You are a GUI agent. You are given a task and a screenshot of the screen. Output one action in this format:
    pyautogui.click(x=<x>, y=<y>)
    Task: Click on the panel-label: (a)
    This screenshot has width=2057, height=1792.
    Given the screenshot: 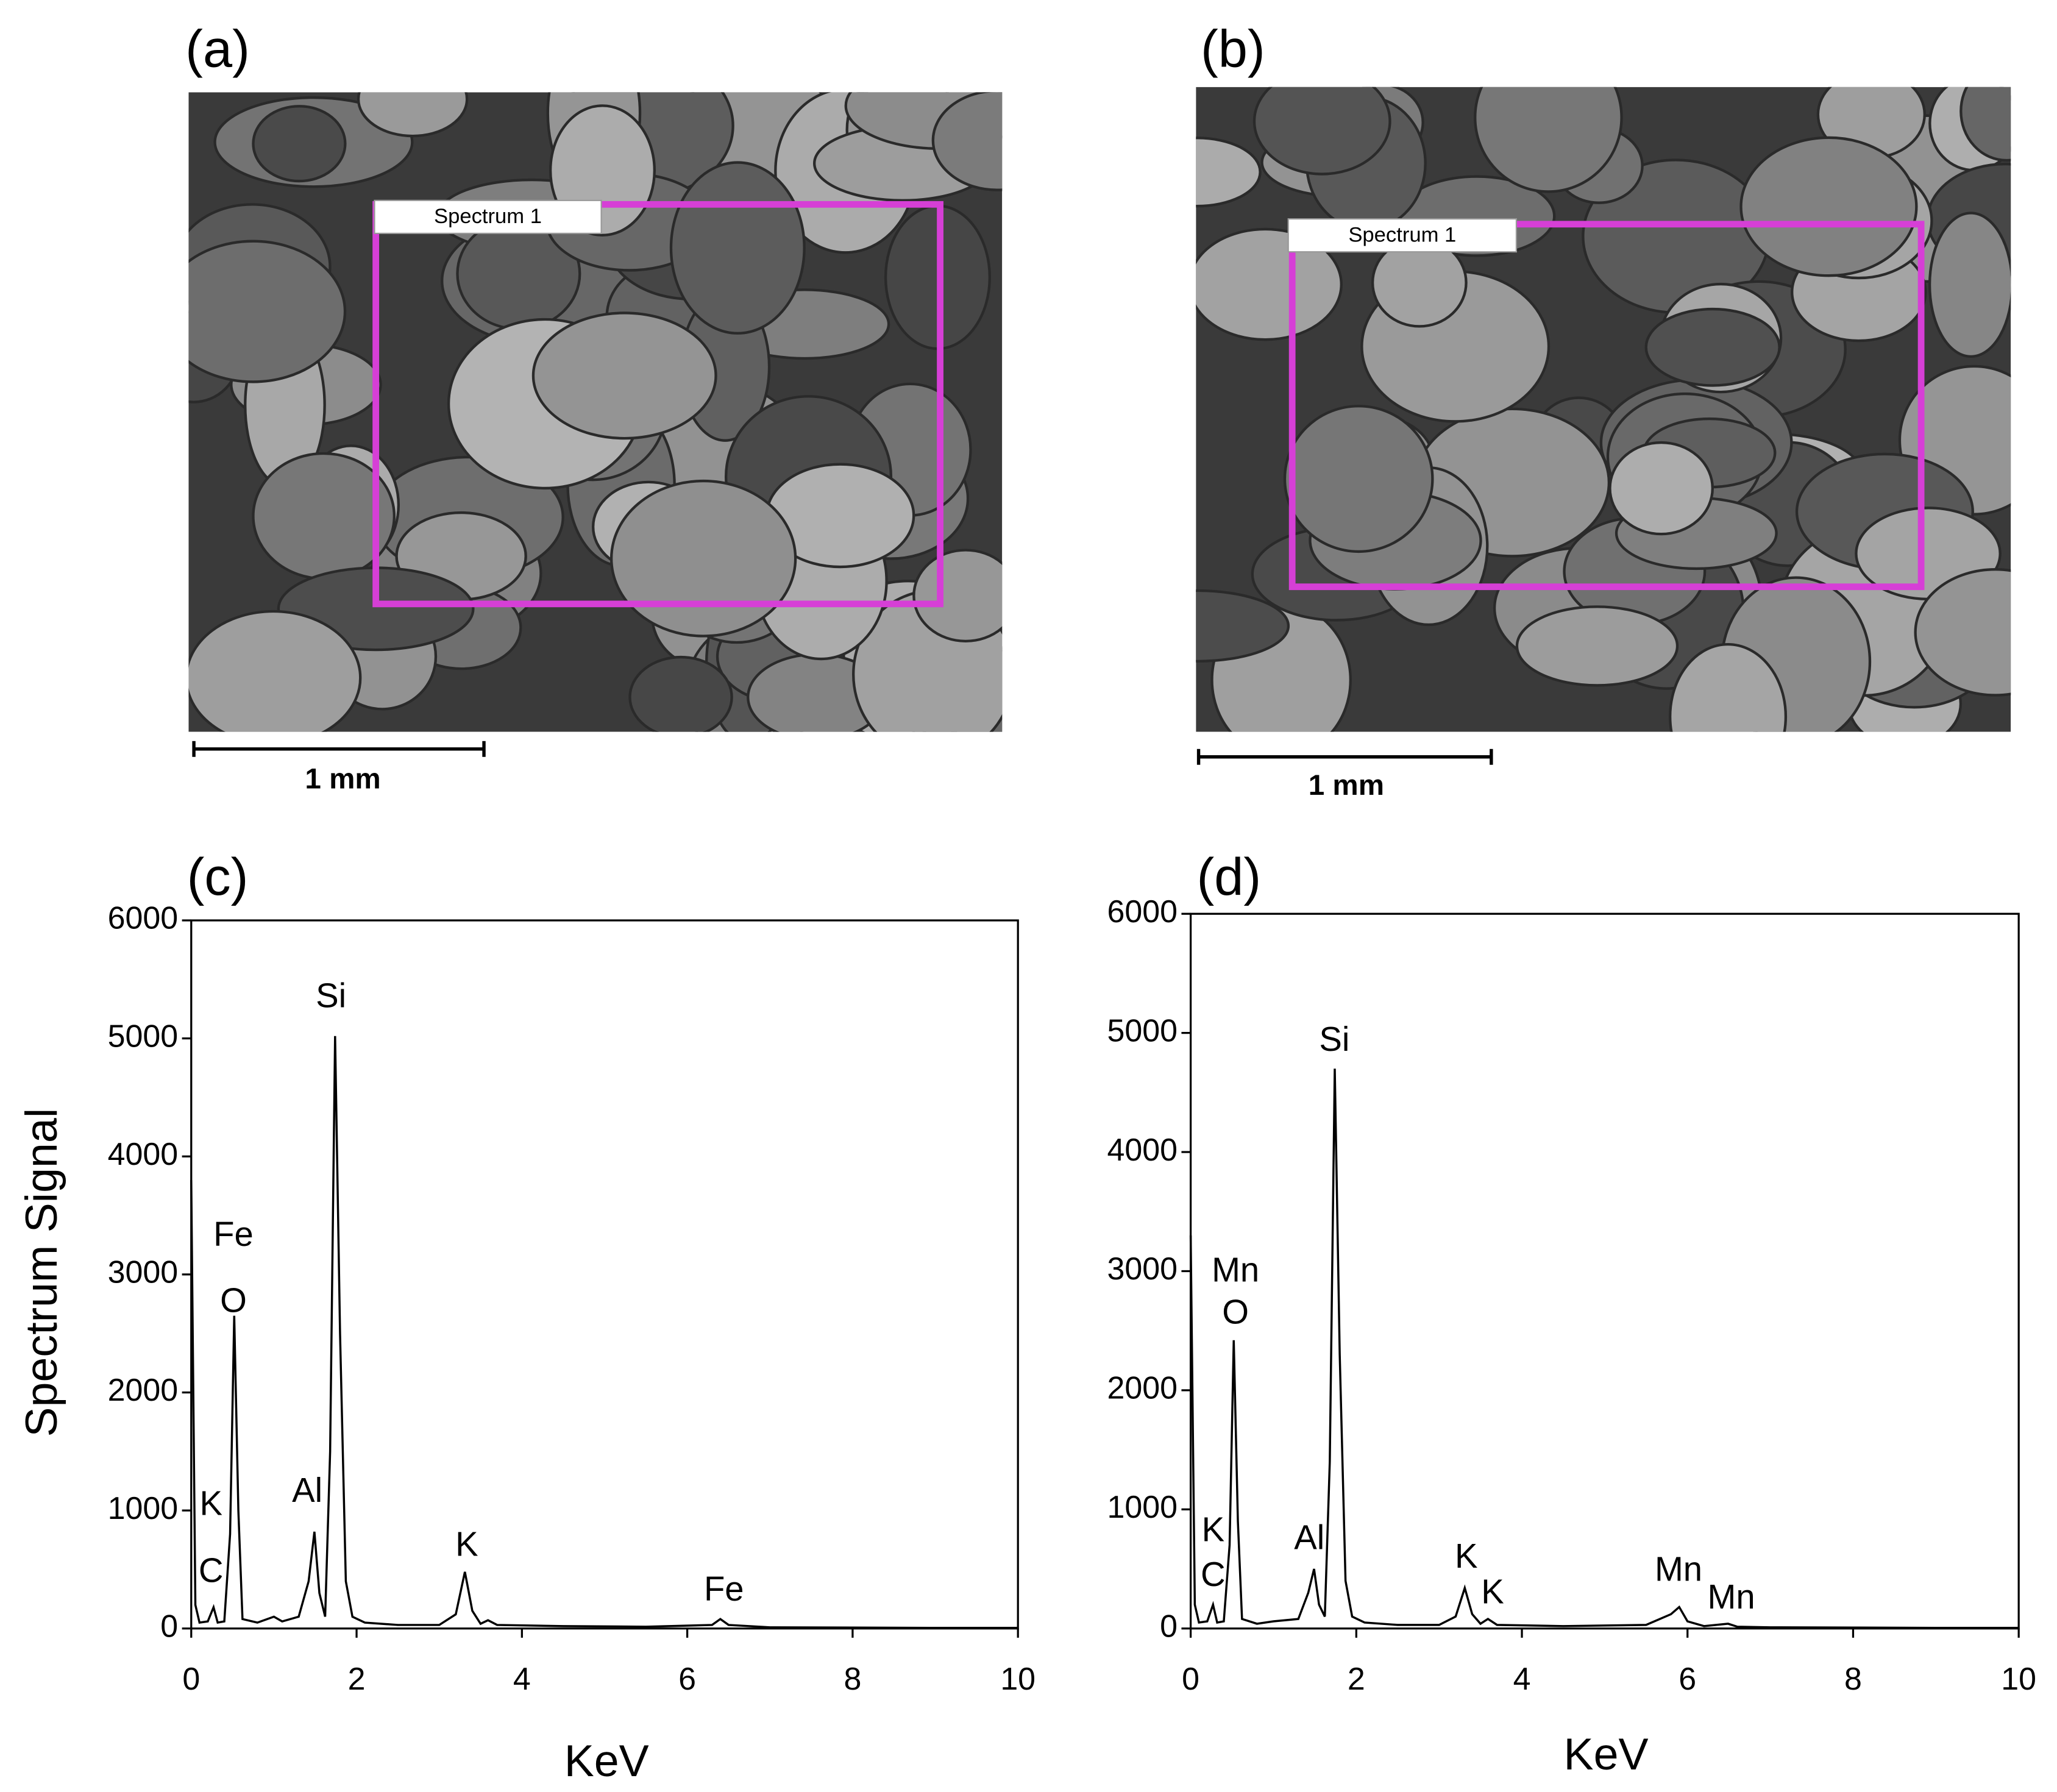 What is the action you would take?
    pyautogui.click(x=217, y=49)
    